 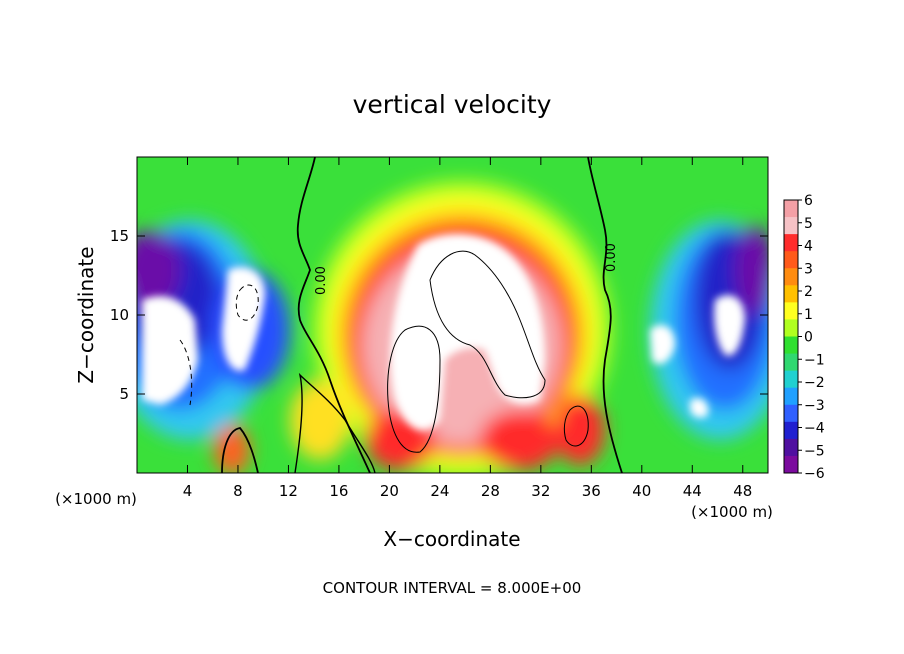 I want to click on x-axis-label: X−coordinate, so click(x=451, y=539).